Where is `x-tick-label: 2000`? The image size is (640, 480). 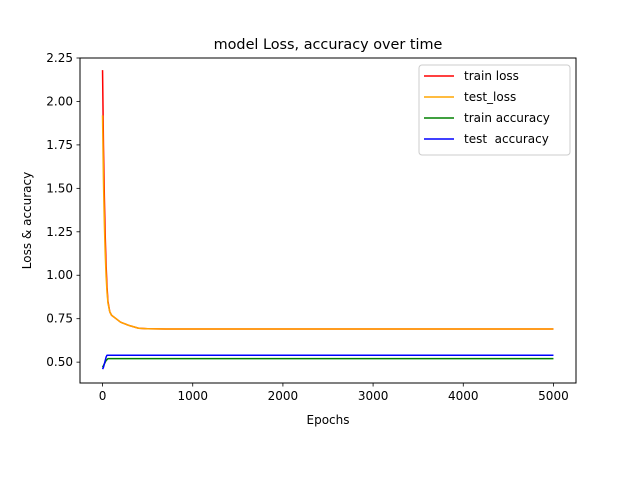
x-tick-label: 2000 is located at coordinates (283, 396).